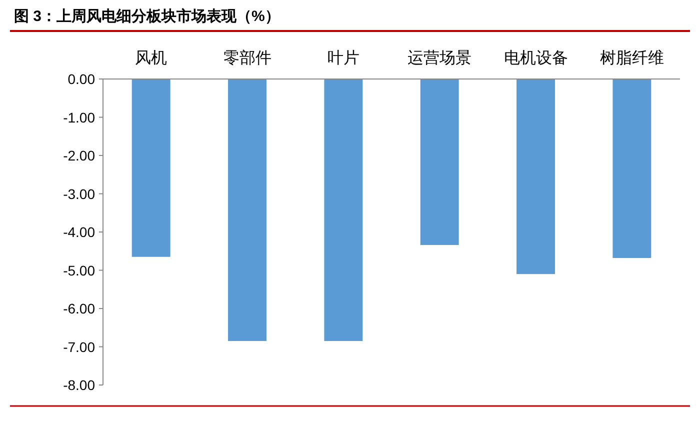 The image size is (700, 441). Describe the element at coordinates (79, 346) in the screenshot. I see `y-tick-label: -7.00` at that location.